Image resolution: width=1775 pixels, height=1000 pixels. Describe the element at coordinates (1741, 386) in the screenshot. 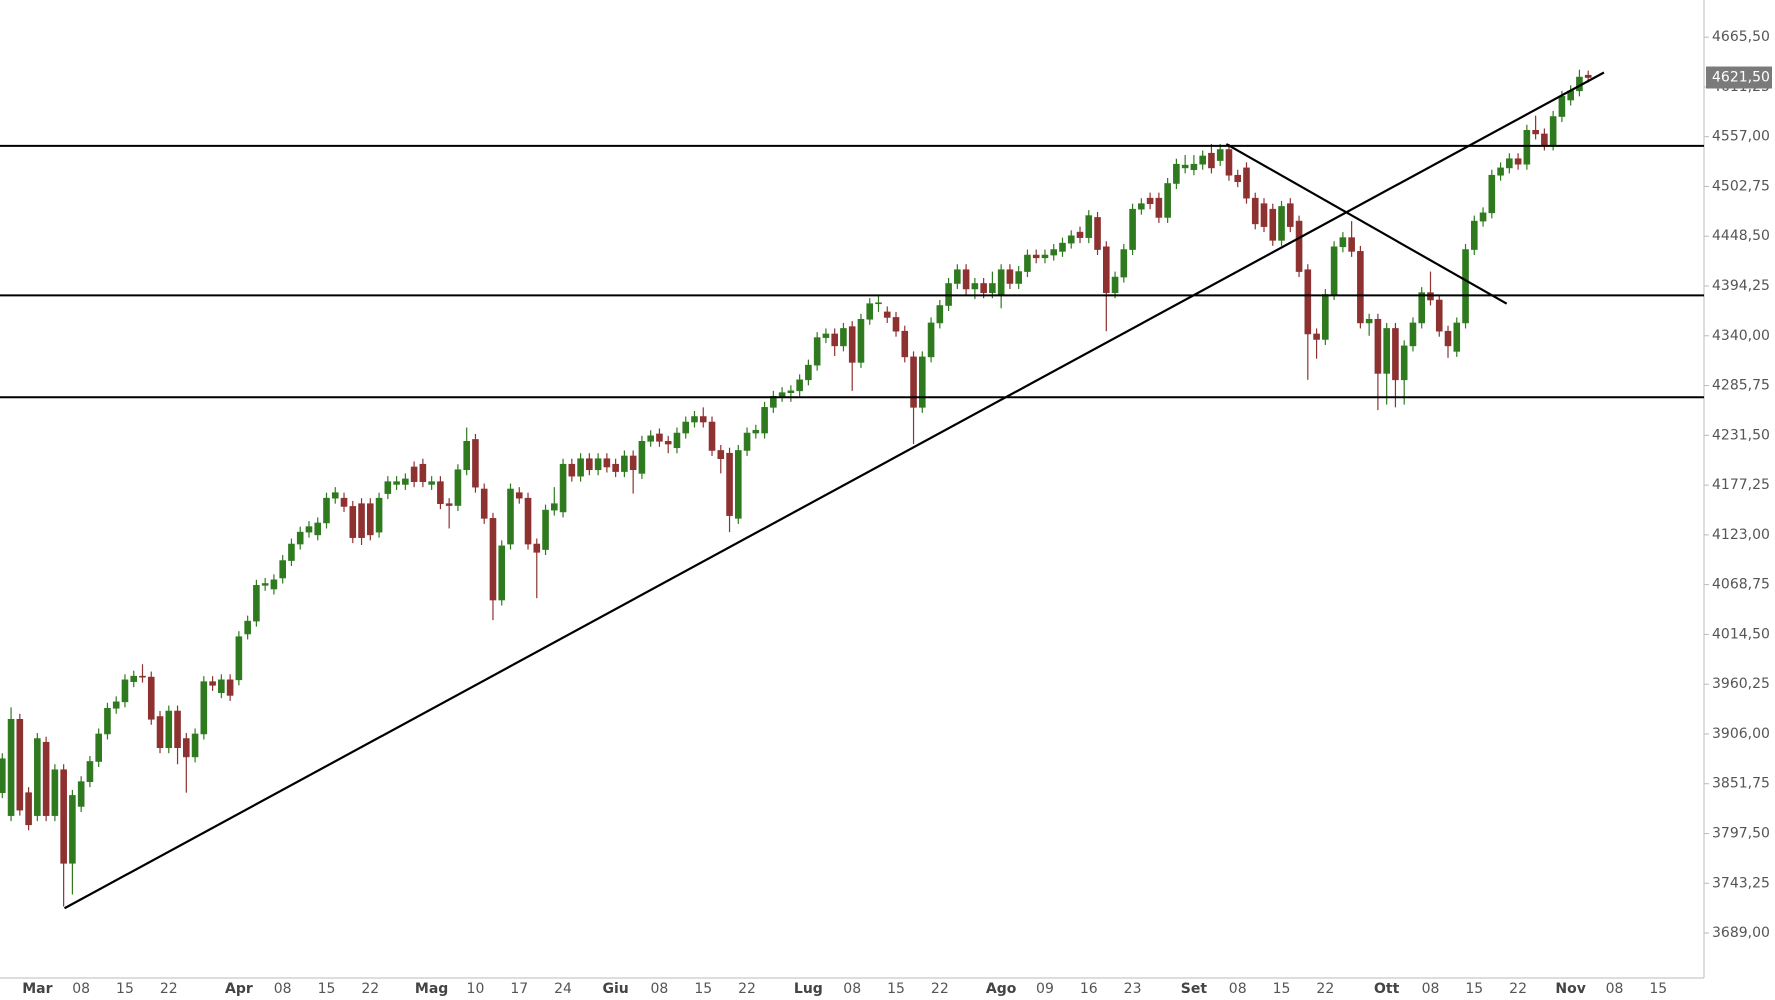

I see `y-tick-label: 4285,75` at that location.